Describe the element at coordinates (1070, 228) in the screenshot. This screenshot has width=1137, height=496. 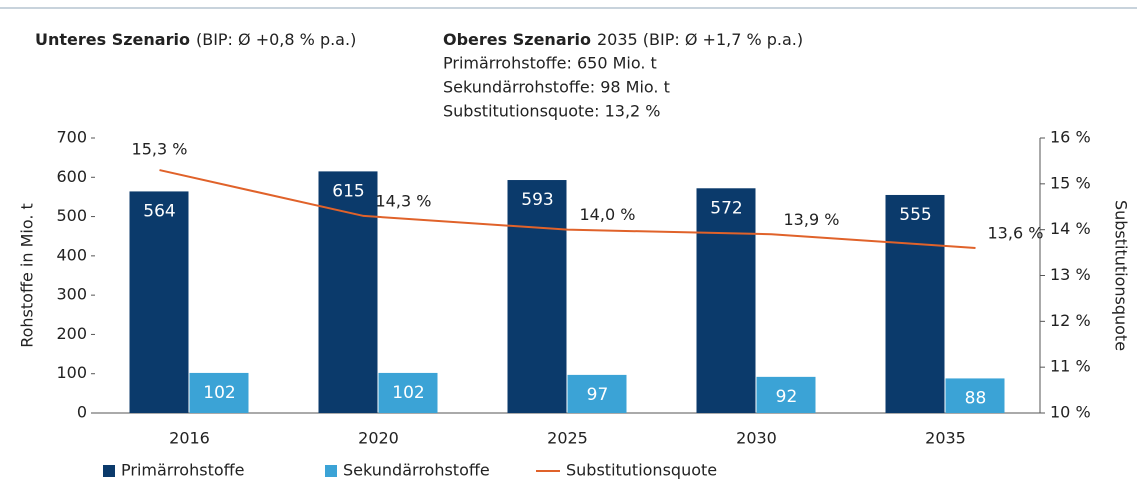
I see `y2-tick-label: 14 %` at that location.